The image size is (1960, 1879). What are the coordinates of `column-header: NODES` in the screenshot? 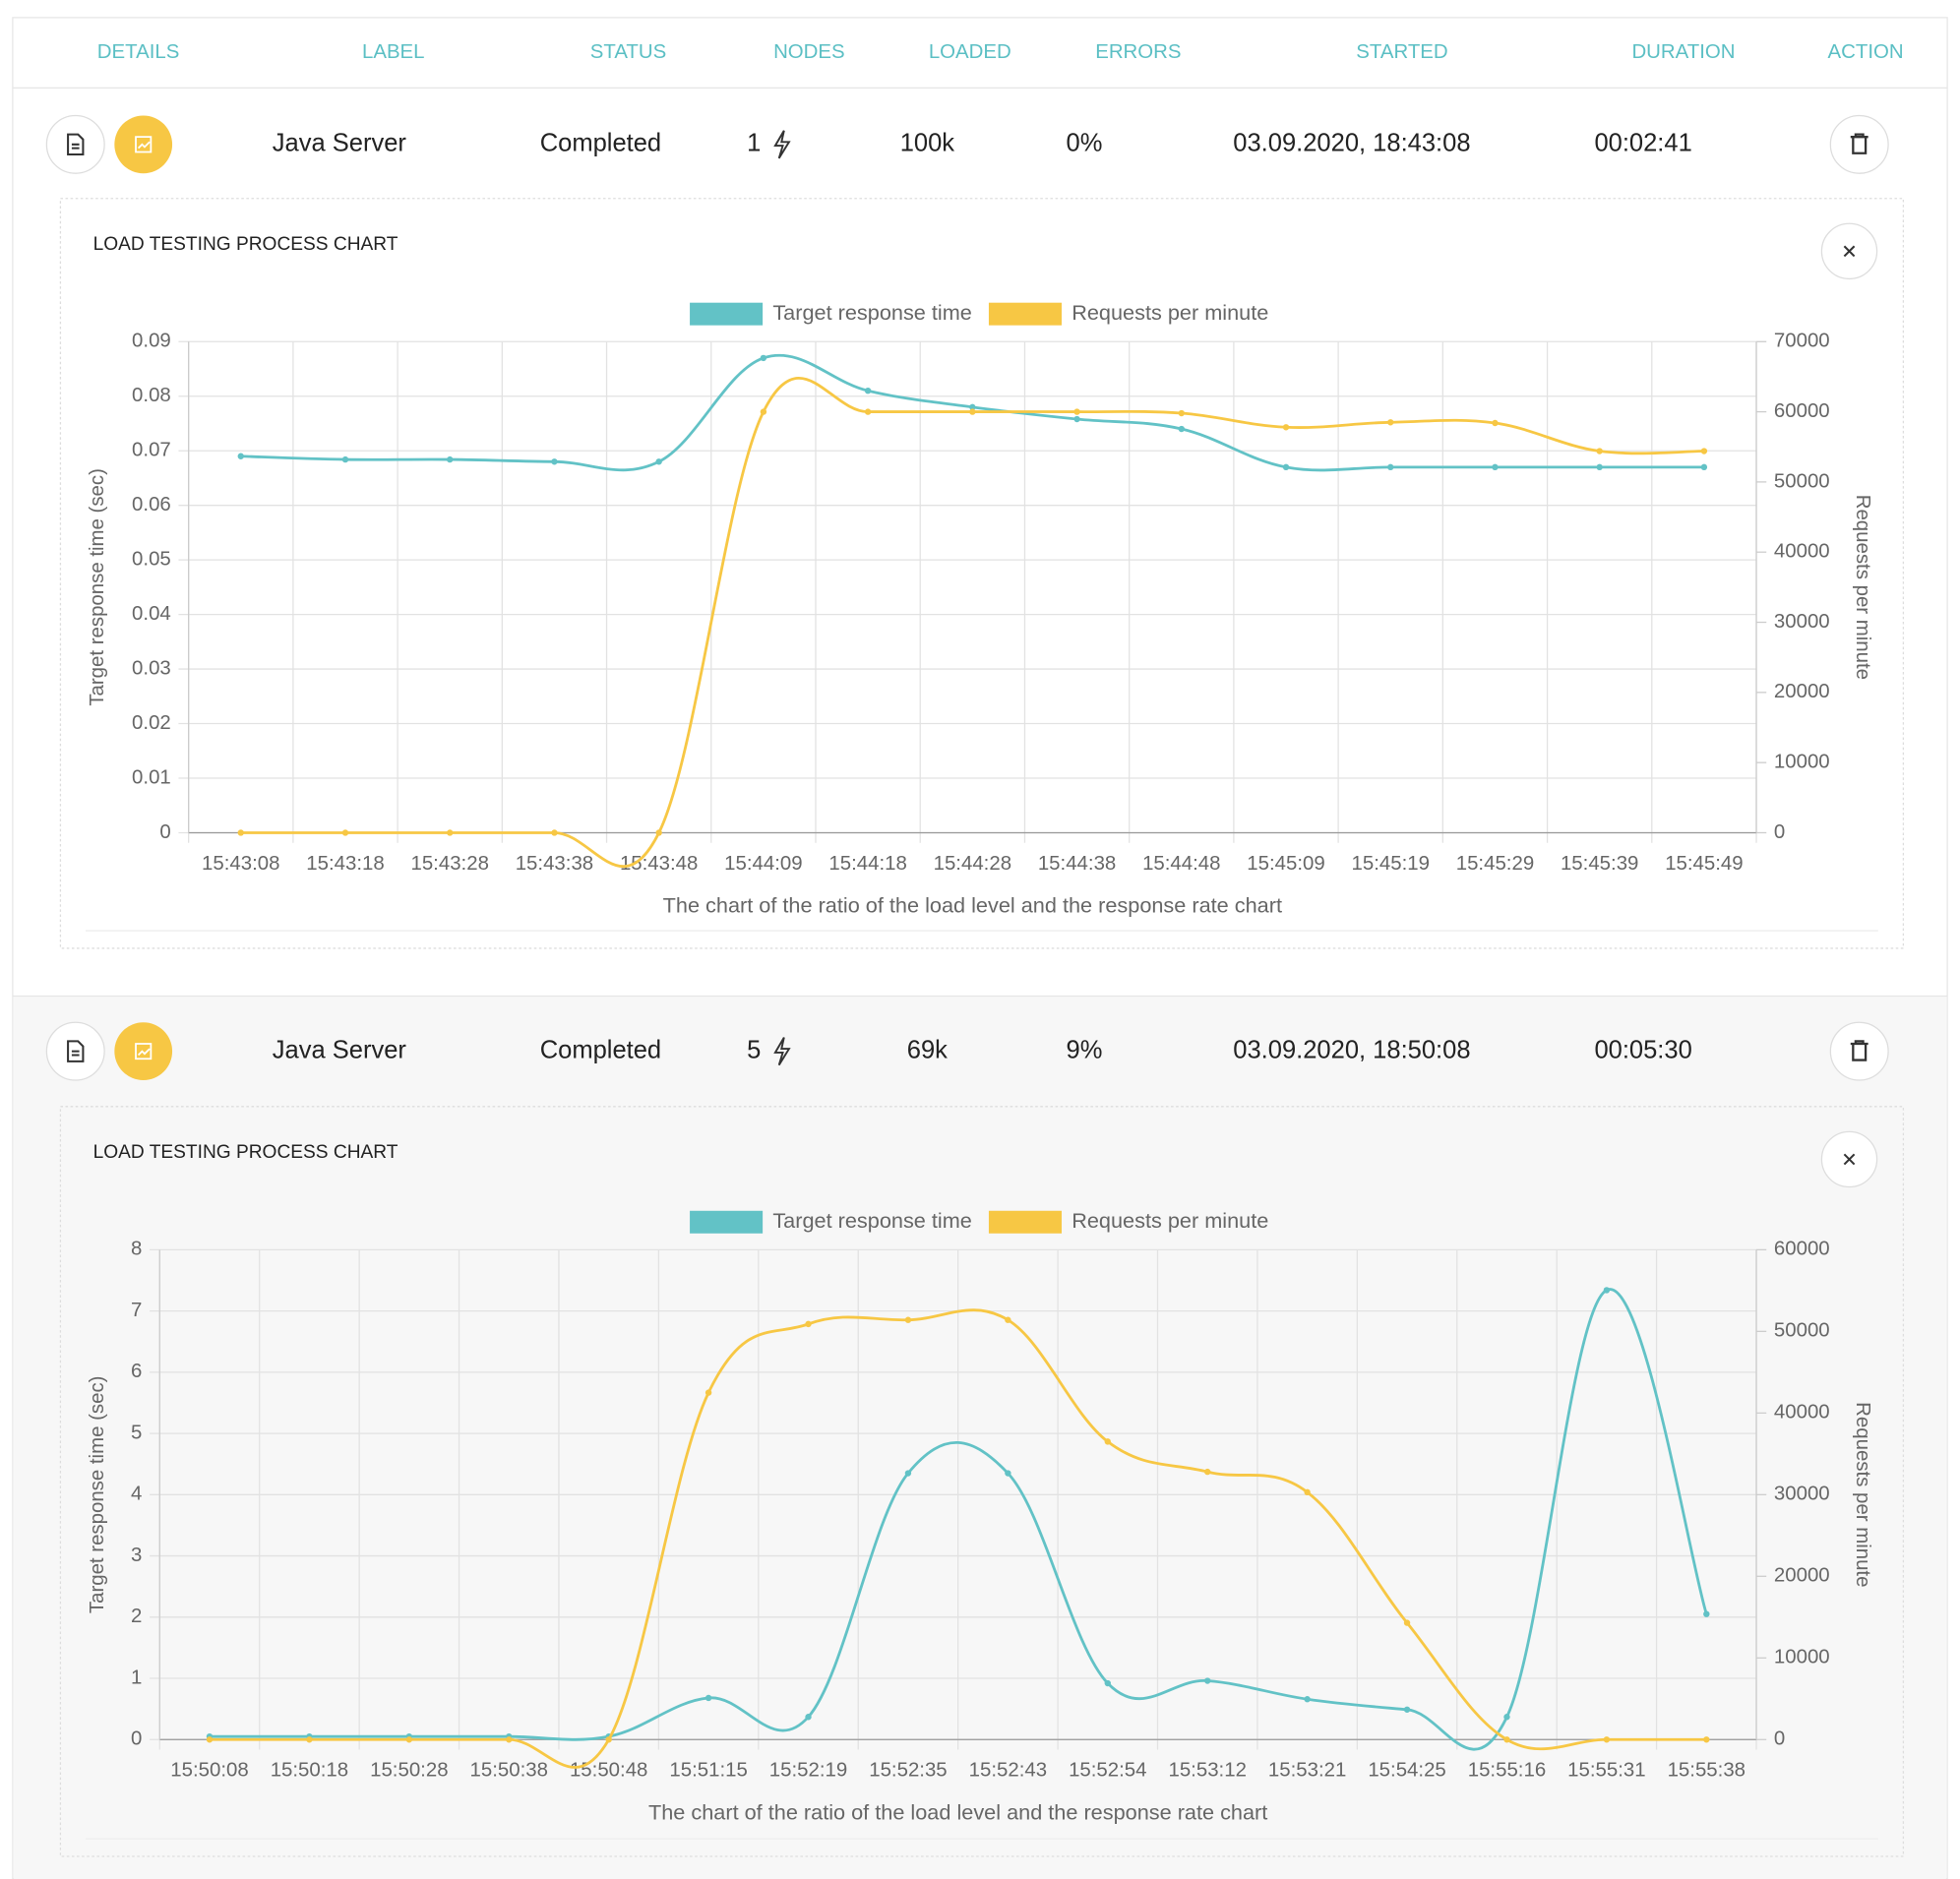 It's located at (809, 52).